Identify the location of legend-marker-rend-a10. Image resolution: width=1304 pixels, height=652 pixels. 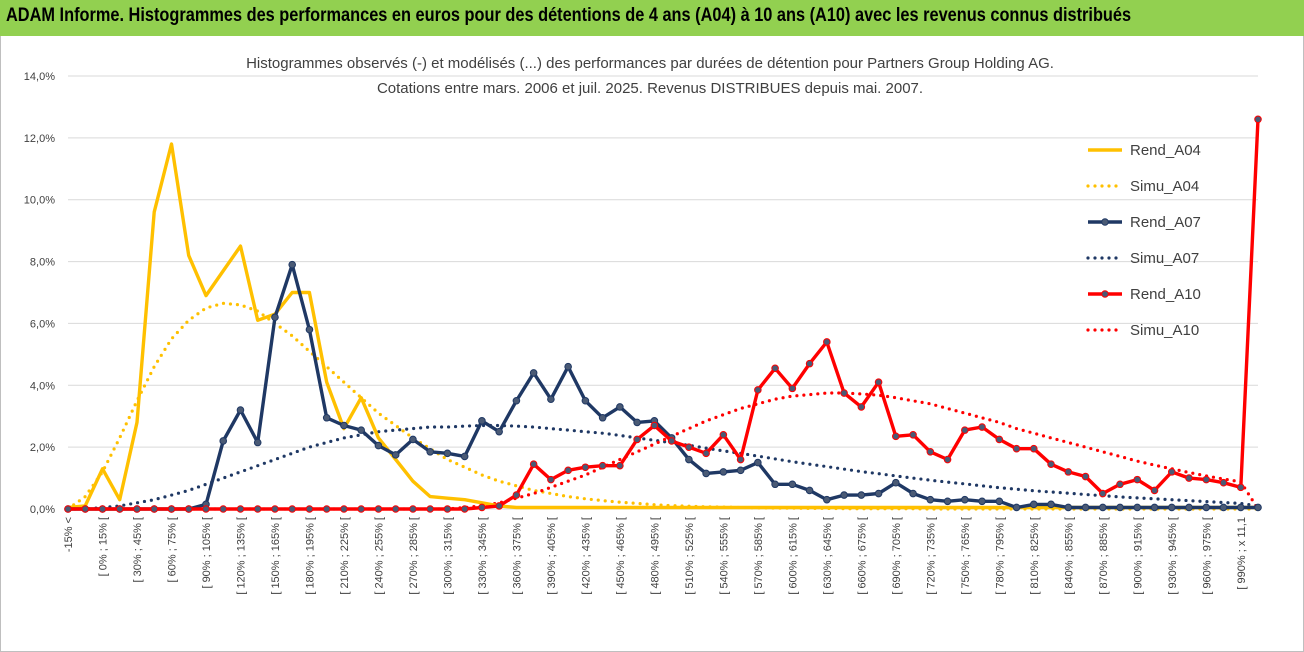
(1105, 294).